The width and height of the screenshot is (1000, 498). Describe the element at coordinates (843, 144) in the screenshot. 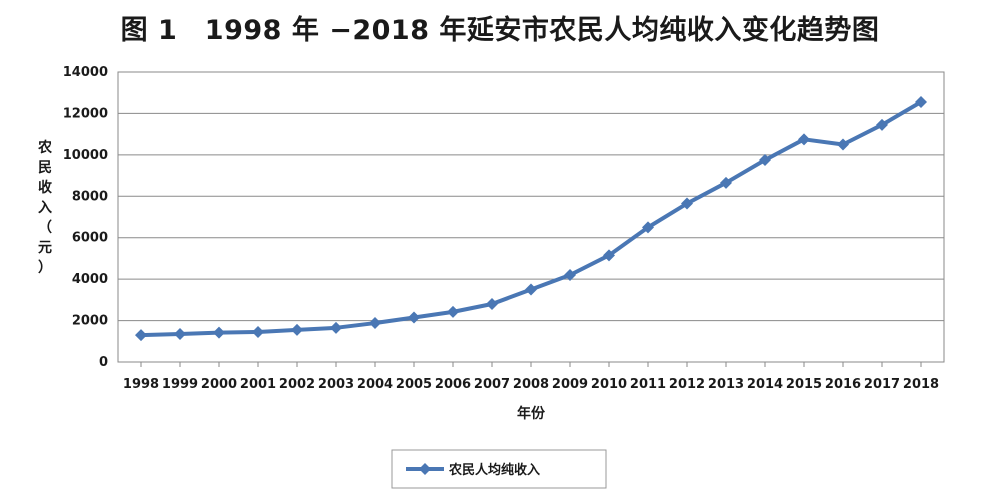

I see `data-point-2016` at that location.